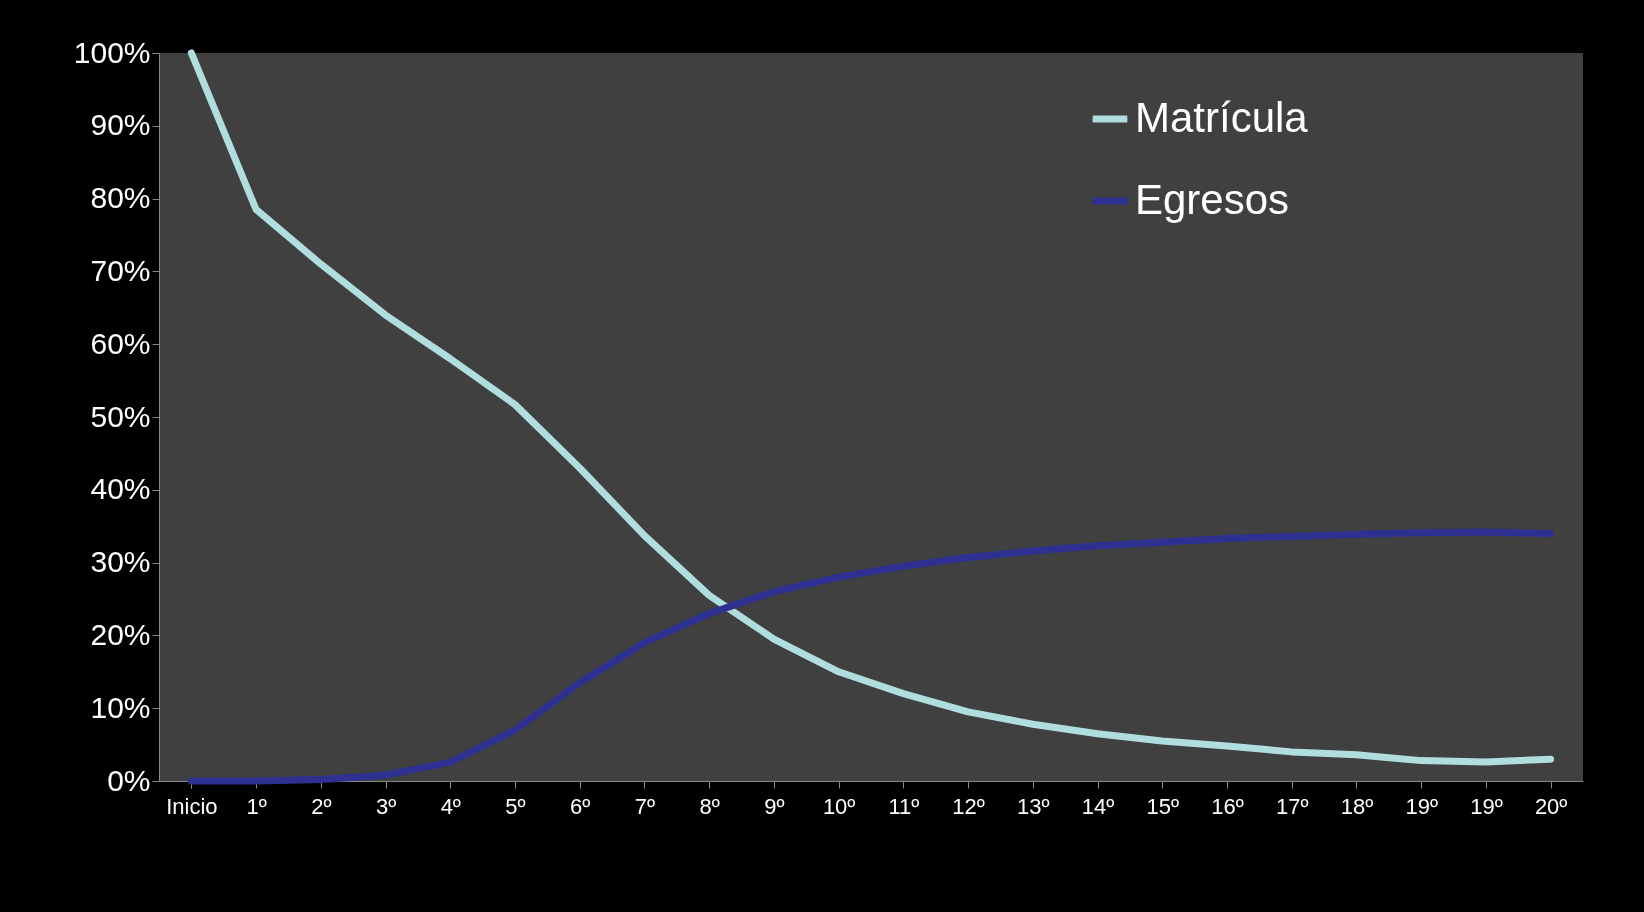  Describe the element at coordinates (1033, 806) in the screenshot. I see `x-tick-label: 13º` at that location.